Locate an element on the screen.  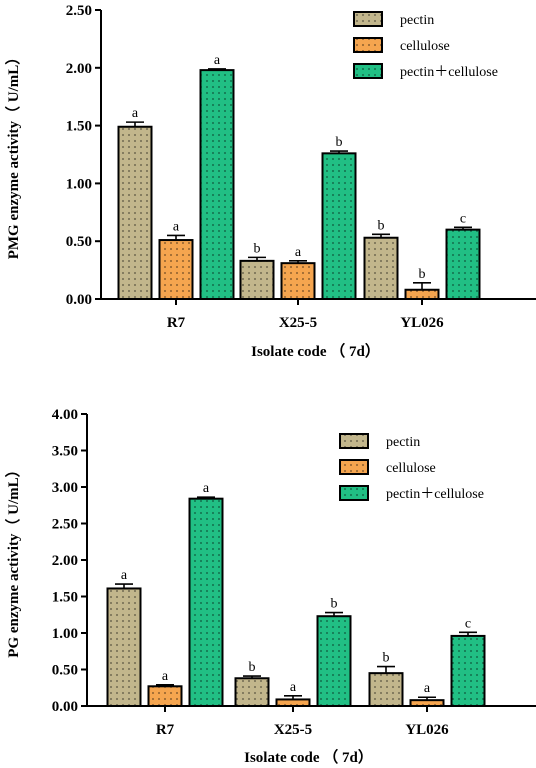
y-axis-title: PG enzyme activity（ U/mL） is located at coordinates (13, 559).